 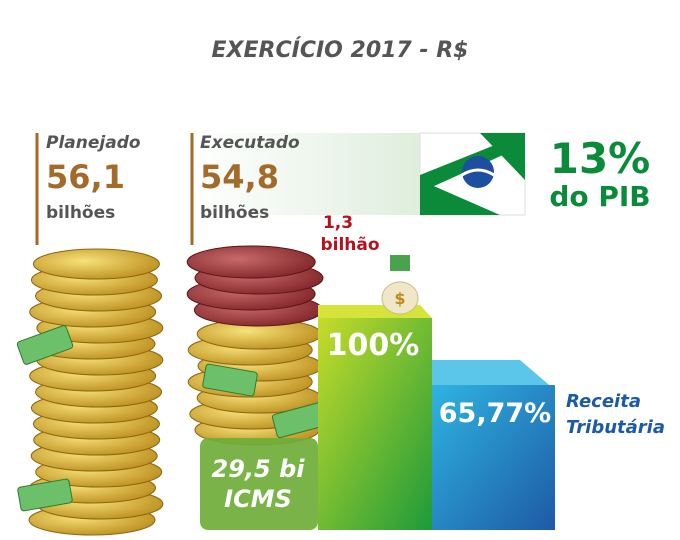 What do you see at coordinates (307, 174) in the screenshot?
I see `band` at bounding box center [307, 174].